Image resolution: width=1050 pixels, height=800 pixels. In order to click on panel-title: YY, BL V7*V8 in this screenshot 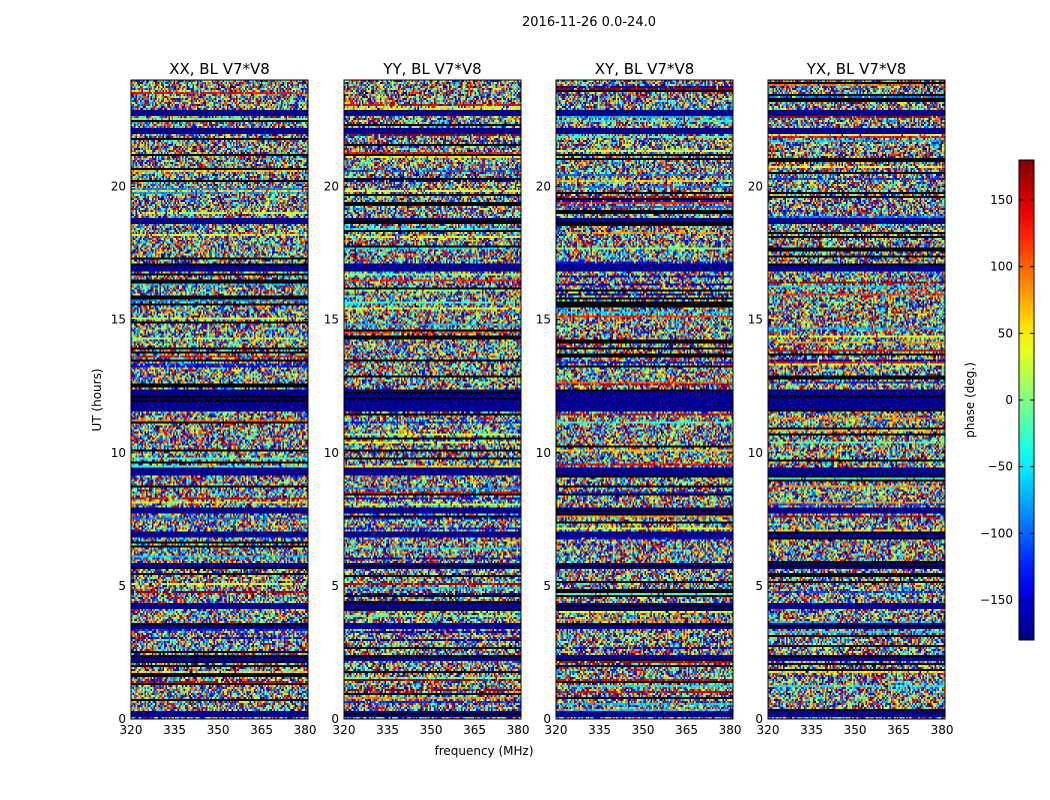, I will do `click(431, 69)`.